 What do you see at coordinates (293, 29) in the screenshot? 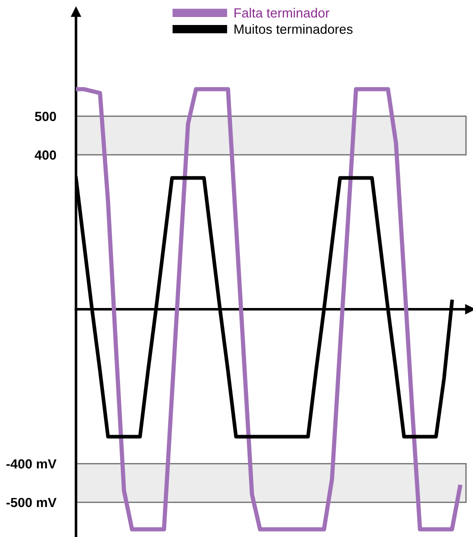
I see `legend-label: Muitos terminadores` at bounding box center [293, 29].